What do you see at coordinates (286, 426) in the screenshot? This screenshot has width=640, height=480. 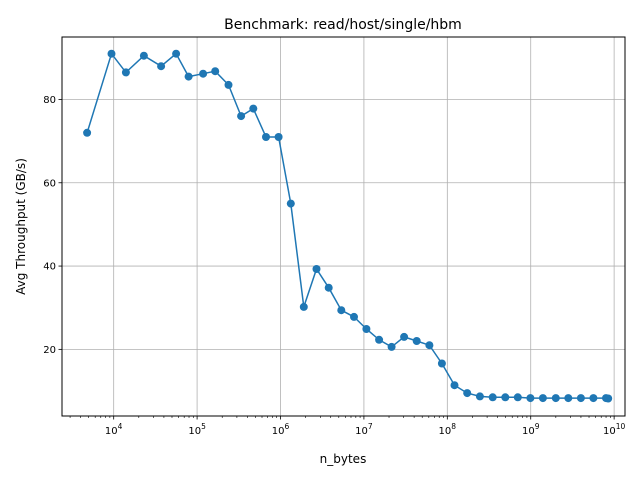 I see `x-tick-label-exponent: 6` at bounding box center [286, 426].